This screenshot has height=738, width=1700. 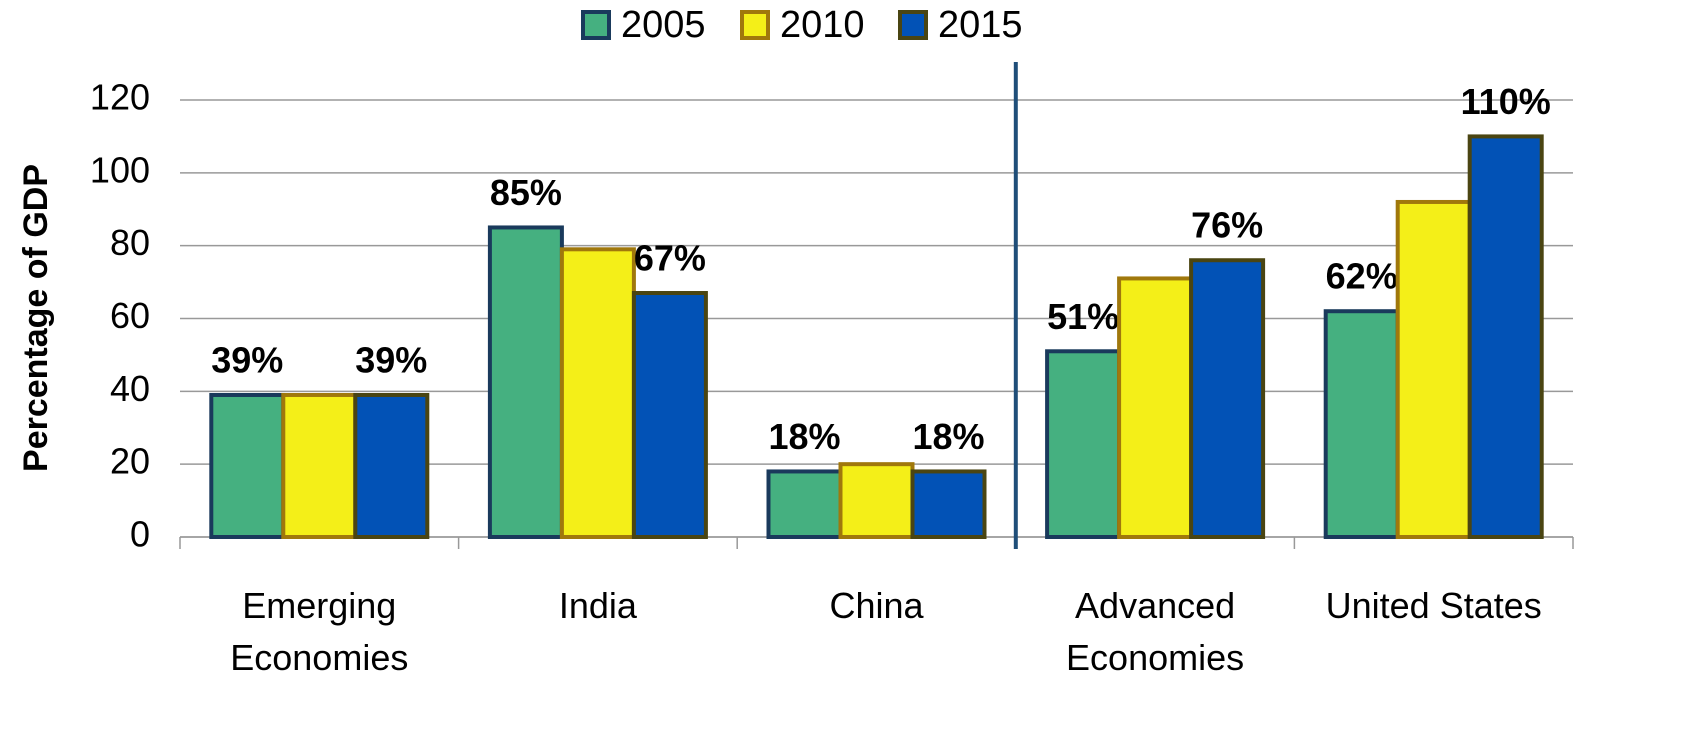 I want to click on x-tick-label-line: China, so click(x=876, y=605).